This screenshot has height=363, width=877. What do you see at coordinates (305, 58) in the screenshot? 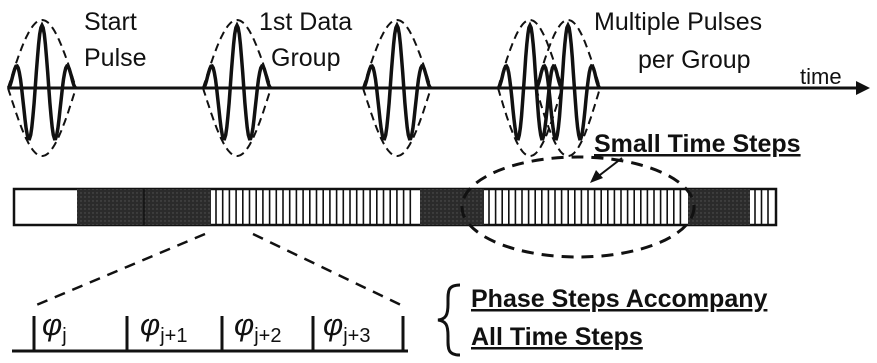
I see `data-group-label-2: Group` at bounding box center [305, 58].